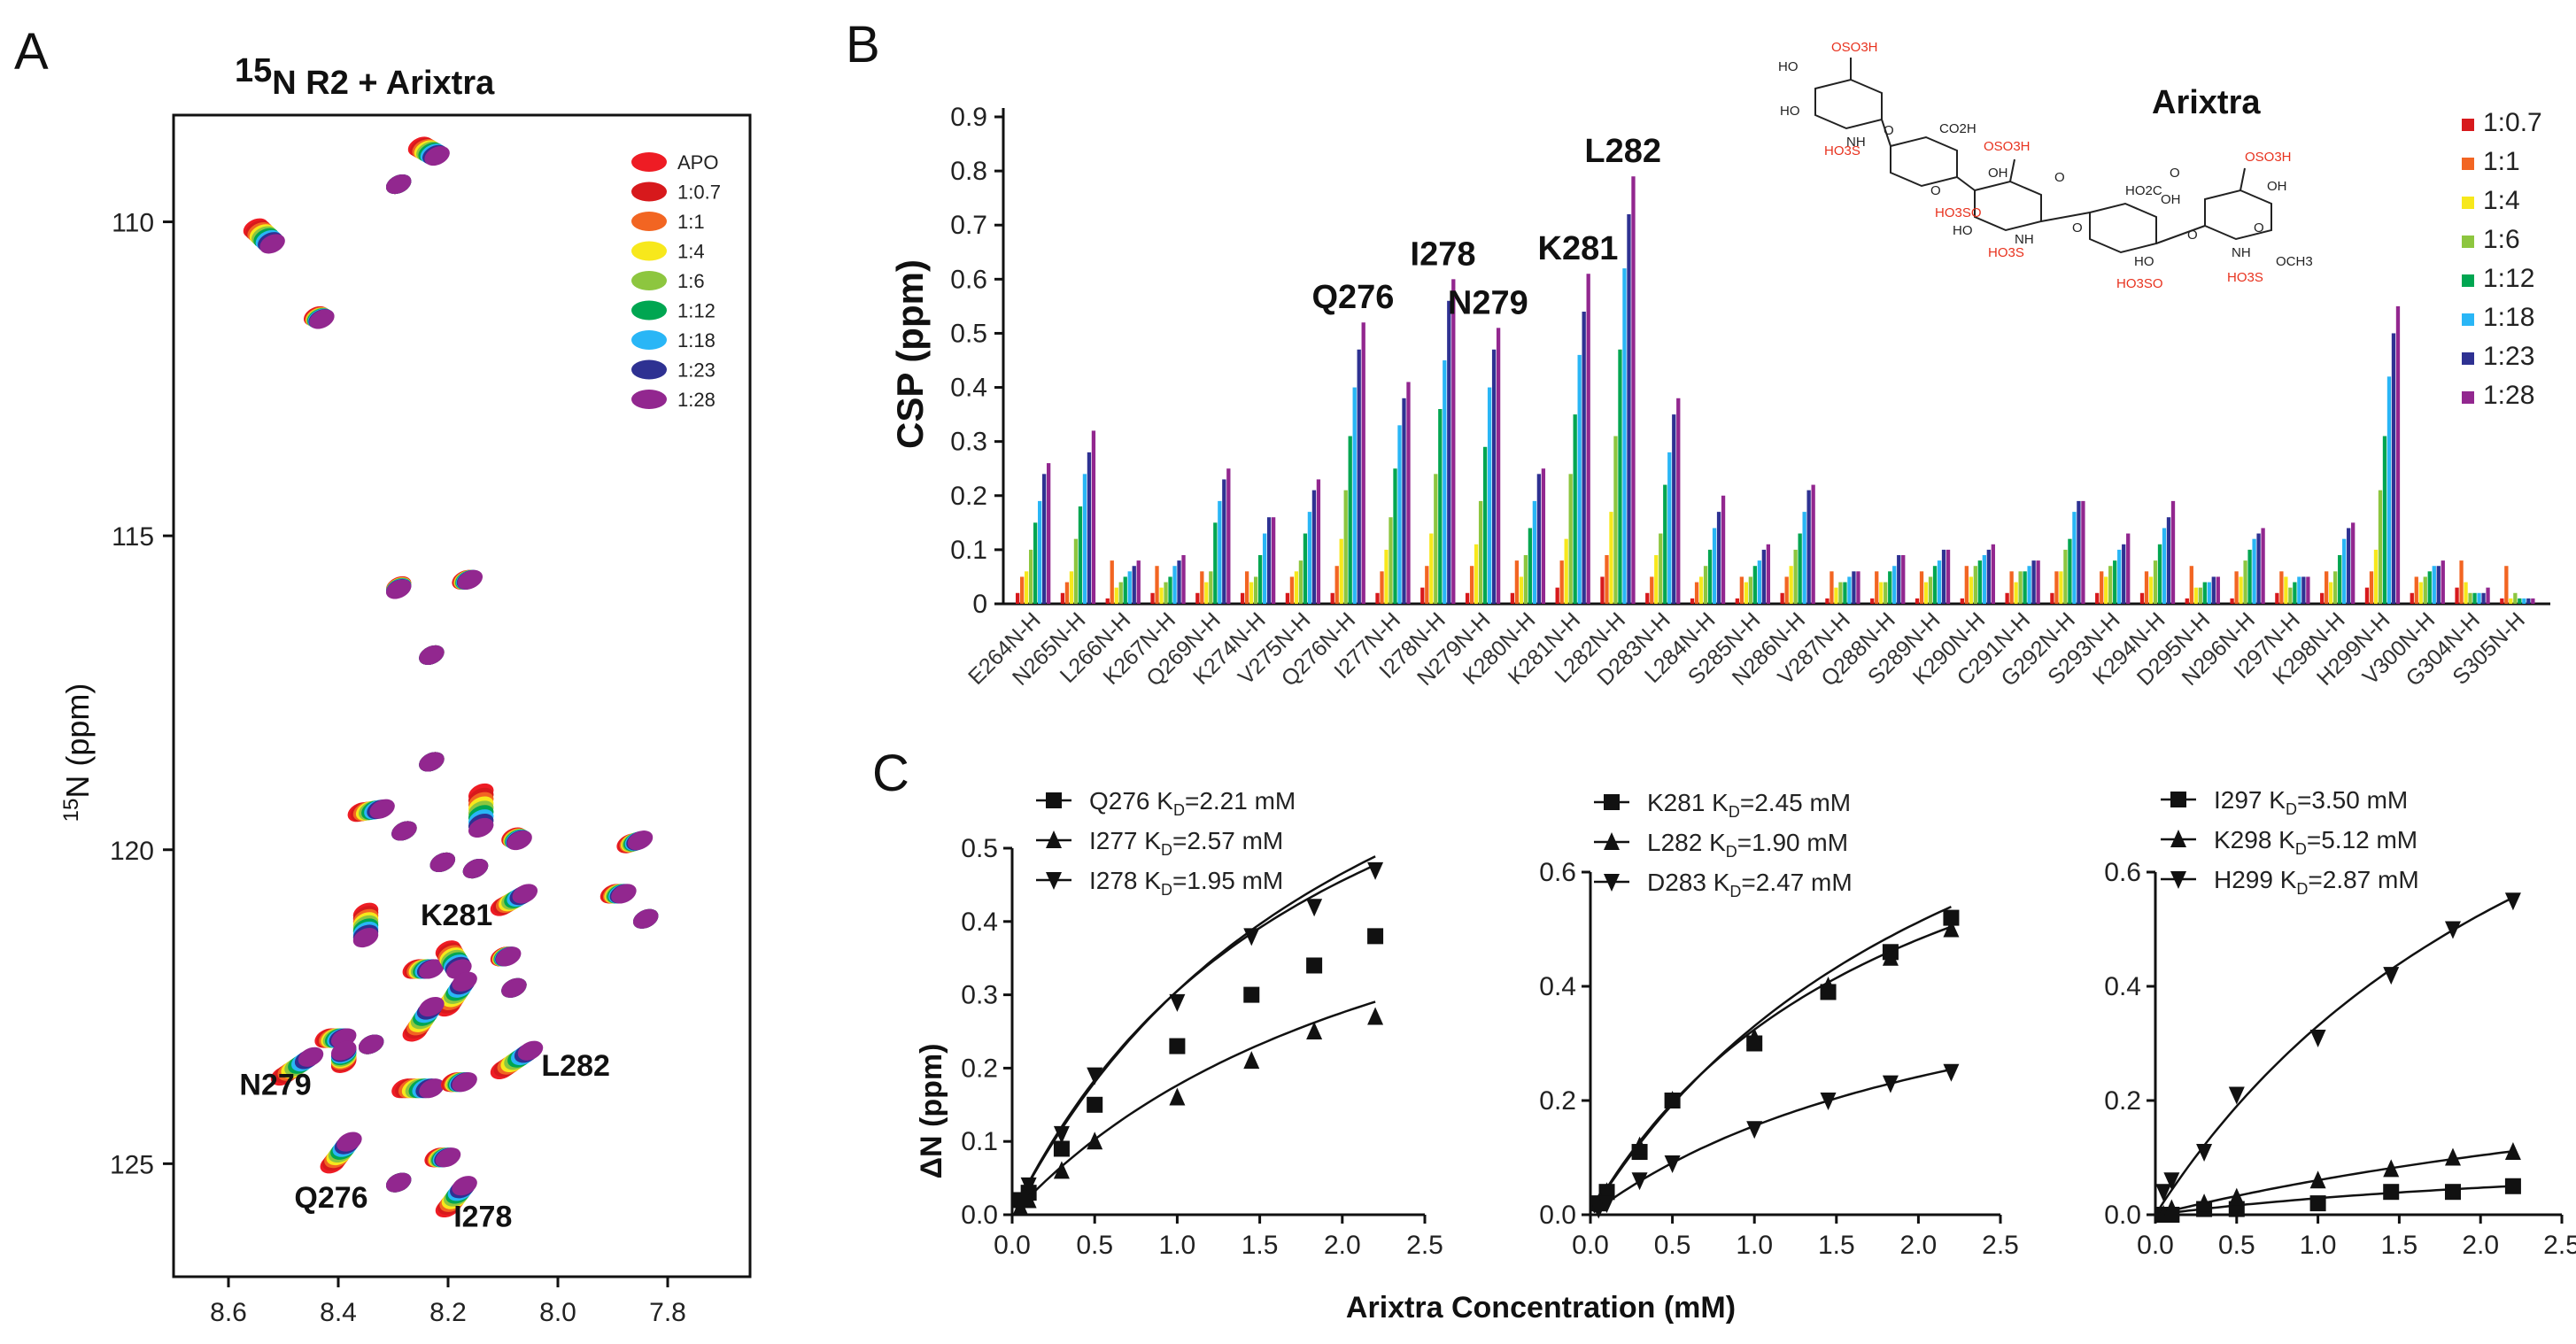 The height and width of the screenshot is (1344, 2576). Describe the element at coordinates (691, 222) in the screenshot. I see `legend-label: 1:1` at that location.